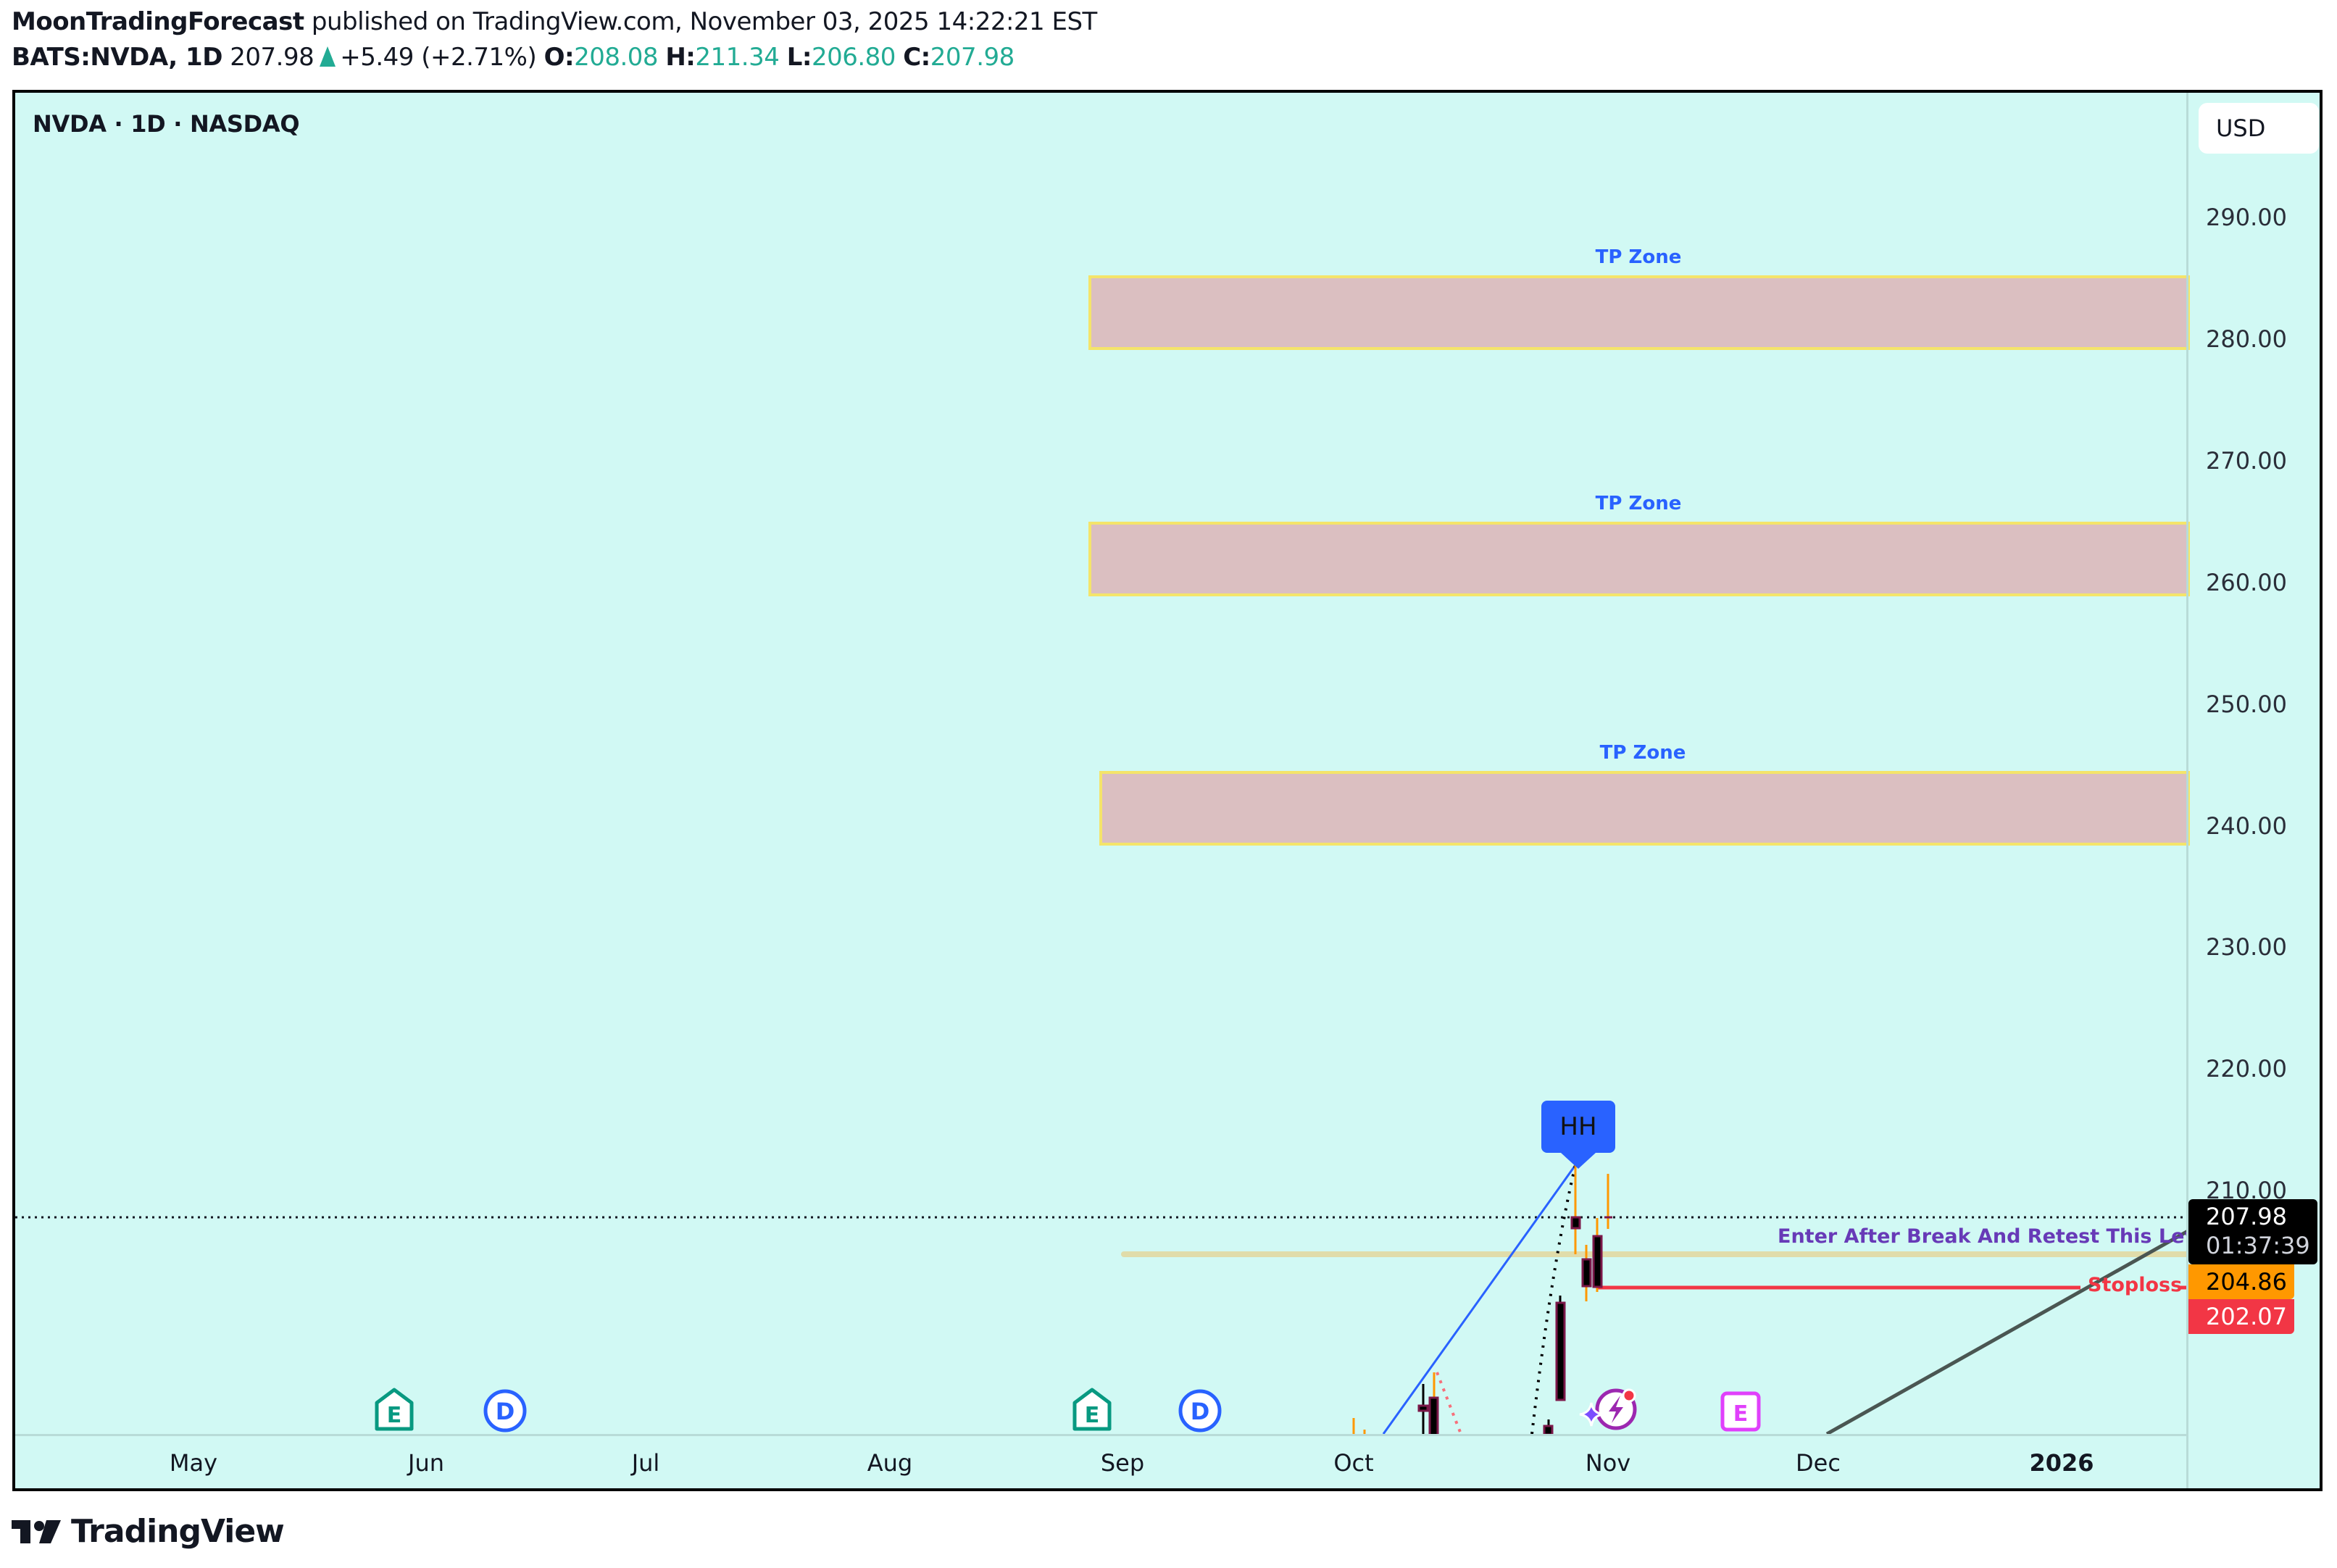  What do you see at coordinates (853, 57) in the screenshot?
I see `low-value: 206.80` at bounding box center [853, 57].